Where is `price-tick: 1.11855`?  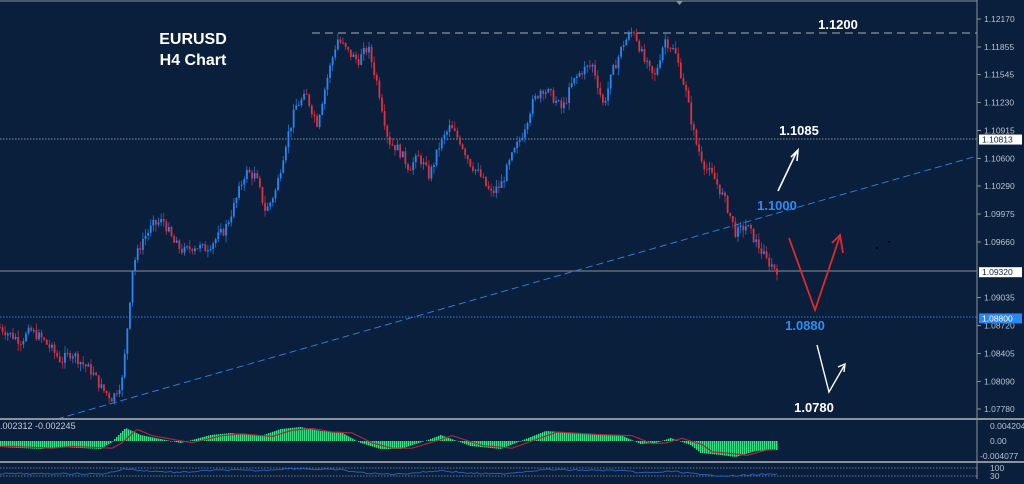
price-tick: 1.11855 is located at coordinates (999, 47).